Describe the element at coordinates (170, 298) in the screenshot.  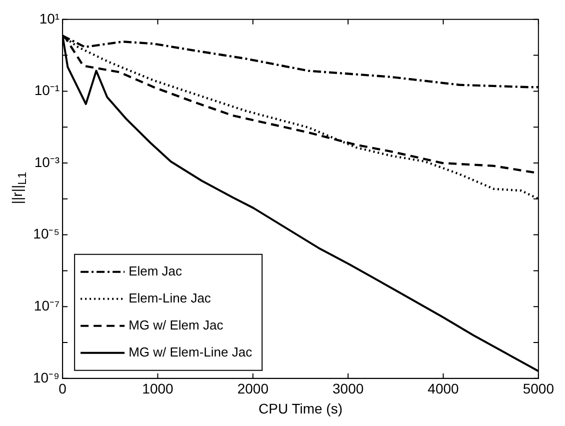
I see `legend-label: Elem-Line Jac` at that location.